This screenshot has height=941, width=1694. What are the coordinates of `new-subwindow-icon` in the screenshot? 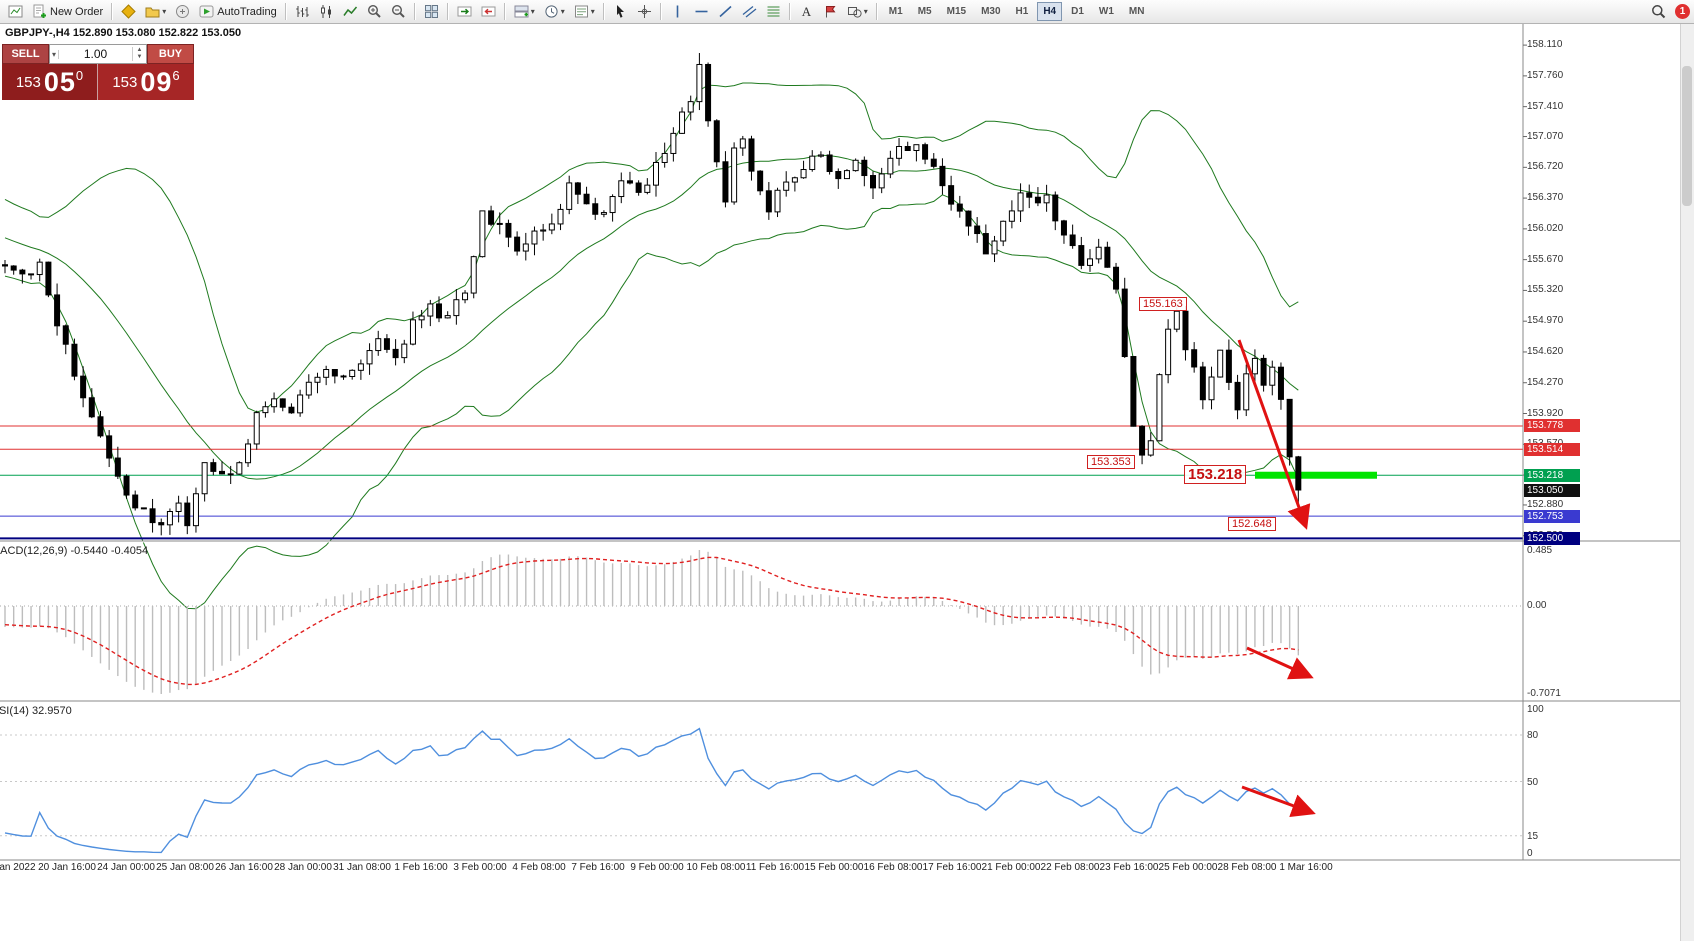 It's located at (521, 11).